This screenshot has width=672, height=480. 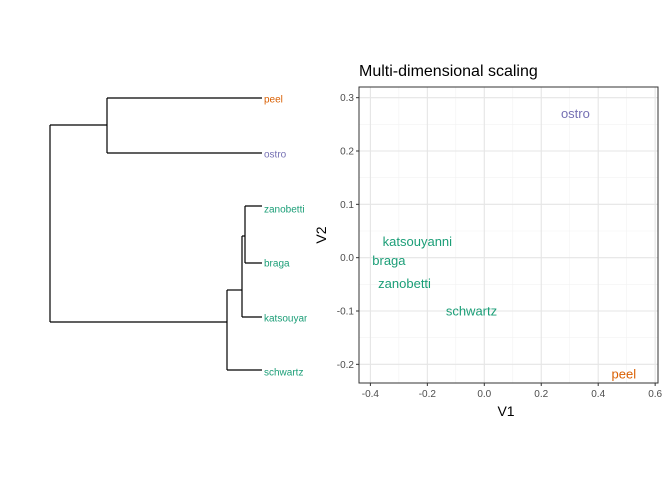 I want to click on point-label-braga: braga, so click(x=389, y=260).